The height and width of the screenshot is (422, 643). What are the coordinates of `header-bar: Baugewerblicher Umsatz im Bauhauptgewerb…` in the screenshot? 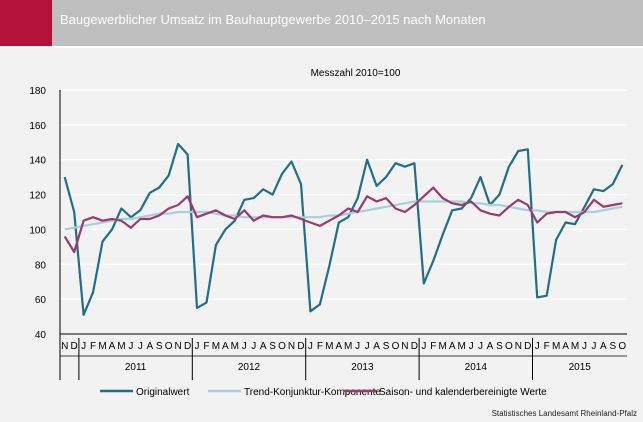 It's located at (321, 23).